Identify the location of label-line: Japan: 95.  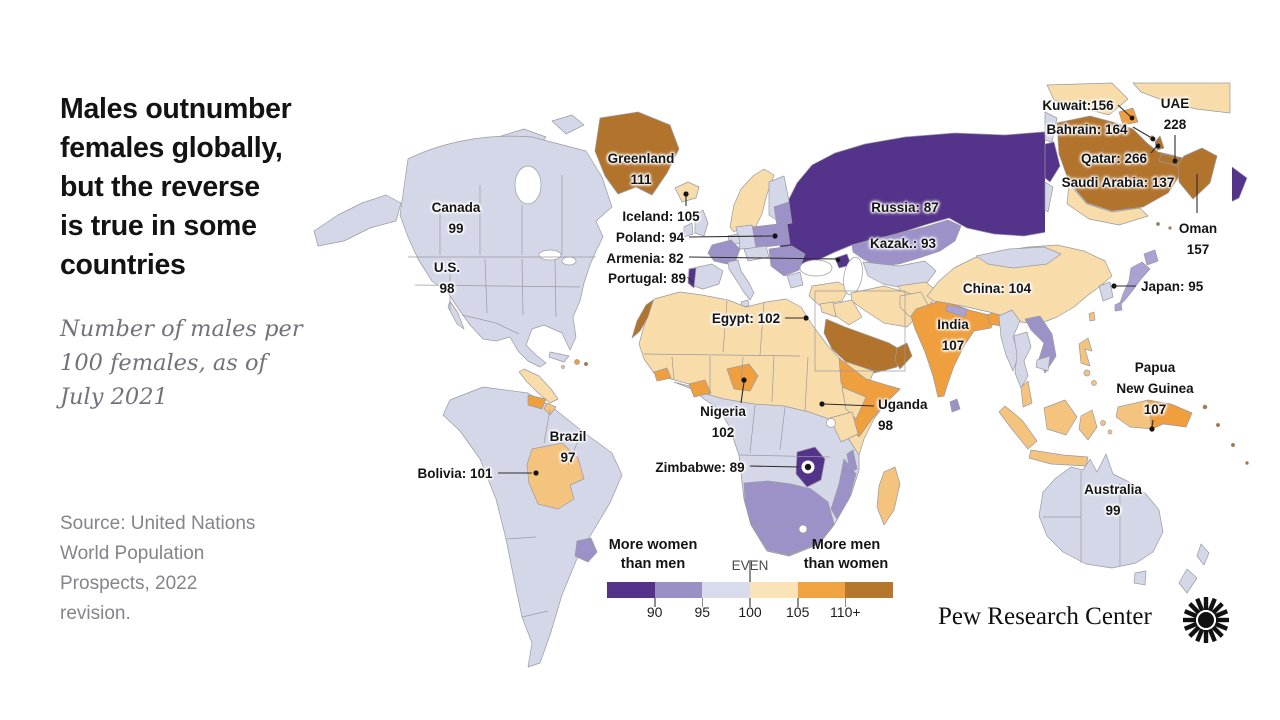
(1172, 286).